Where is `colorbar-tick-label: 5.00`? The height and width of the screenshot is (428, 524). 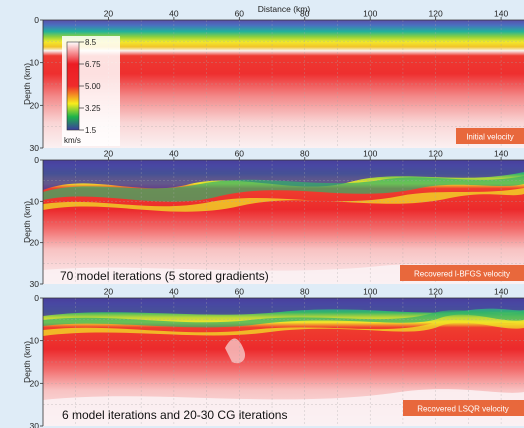
colorbar-tick-label: 5.00 is located at coordinates (93, 86).